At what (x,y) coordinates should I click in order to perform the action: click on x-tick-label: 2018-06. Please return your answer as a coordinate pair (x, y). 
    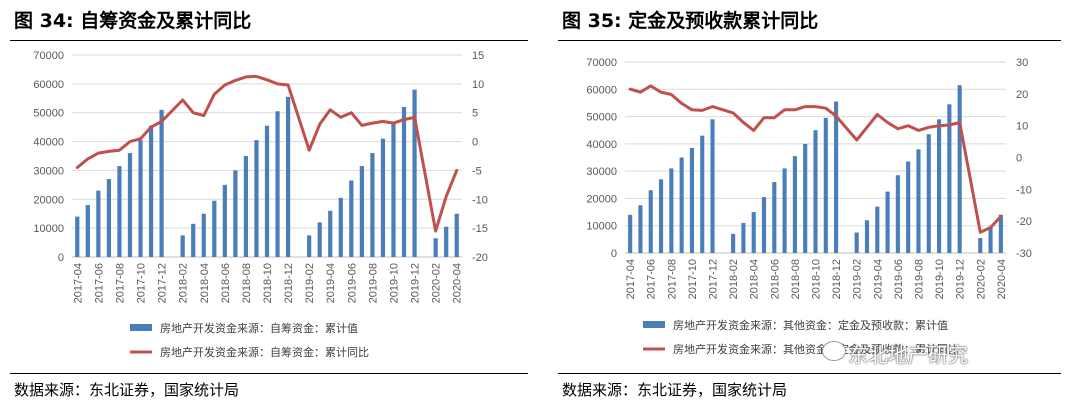
    Looking at the image, I should click on (226, 283).